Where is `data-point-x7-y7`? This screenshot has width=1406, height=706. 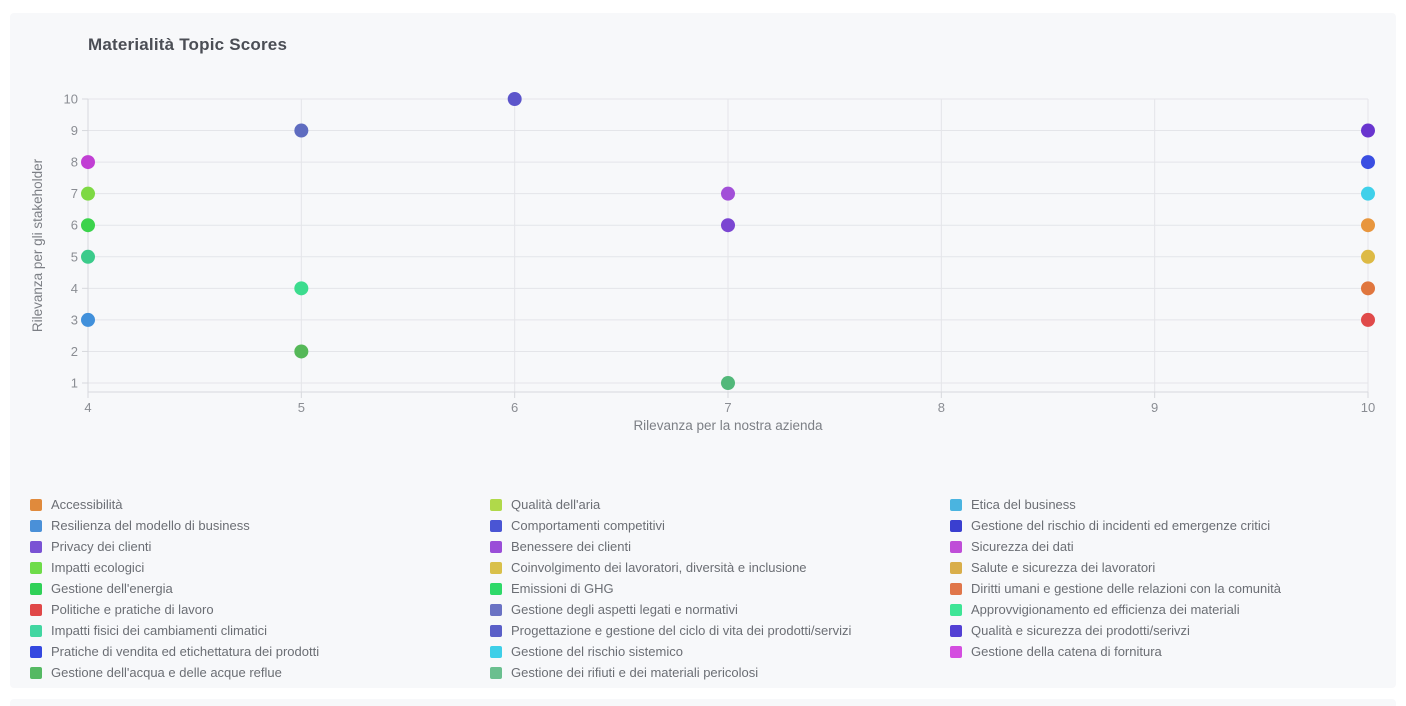
data-point-x7-y7 is located at coordinates (728, 193).